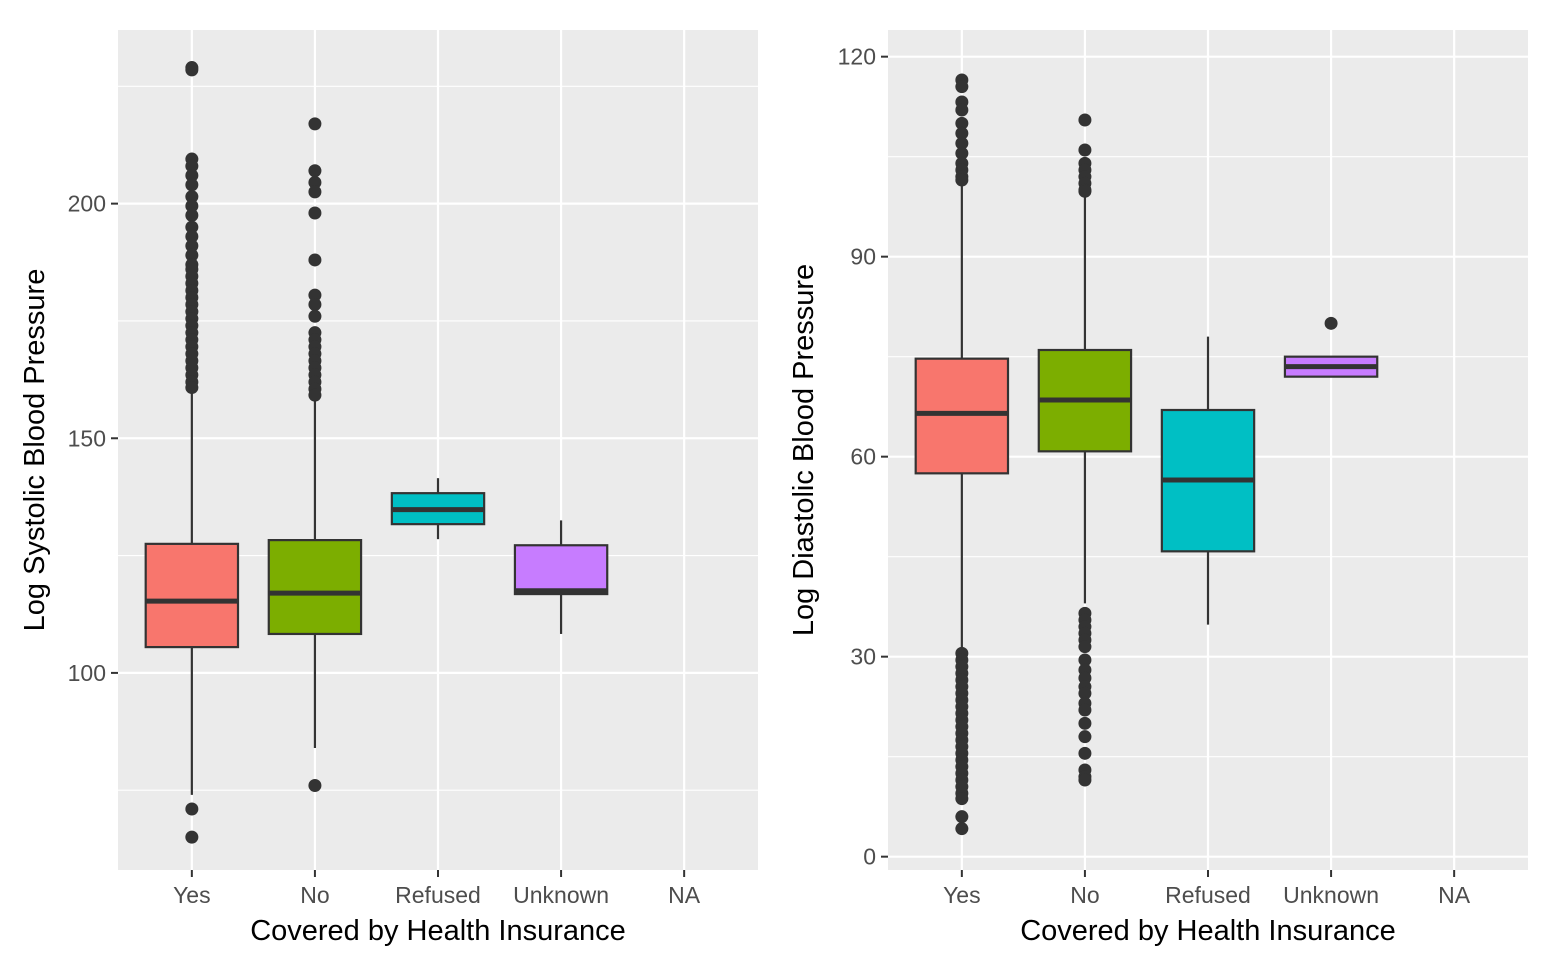 This screenshot has height=966, width=1566. I want to click on systolic-x-axis-title: Covered by Health Insurance, so click(438, 931).